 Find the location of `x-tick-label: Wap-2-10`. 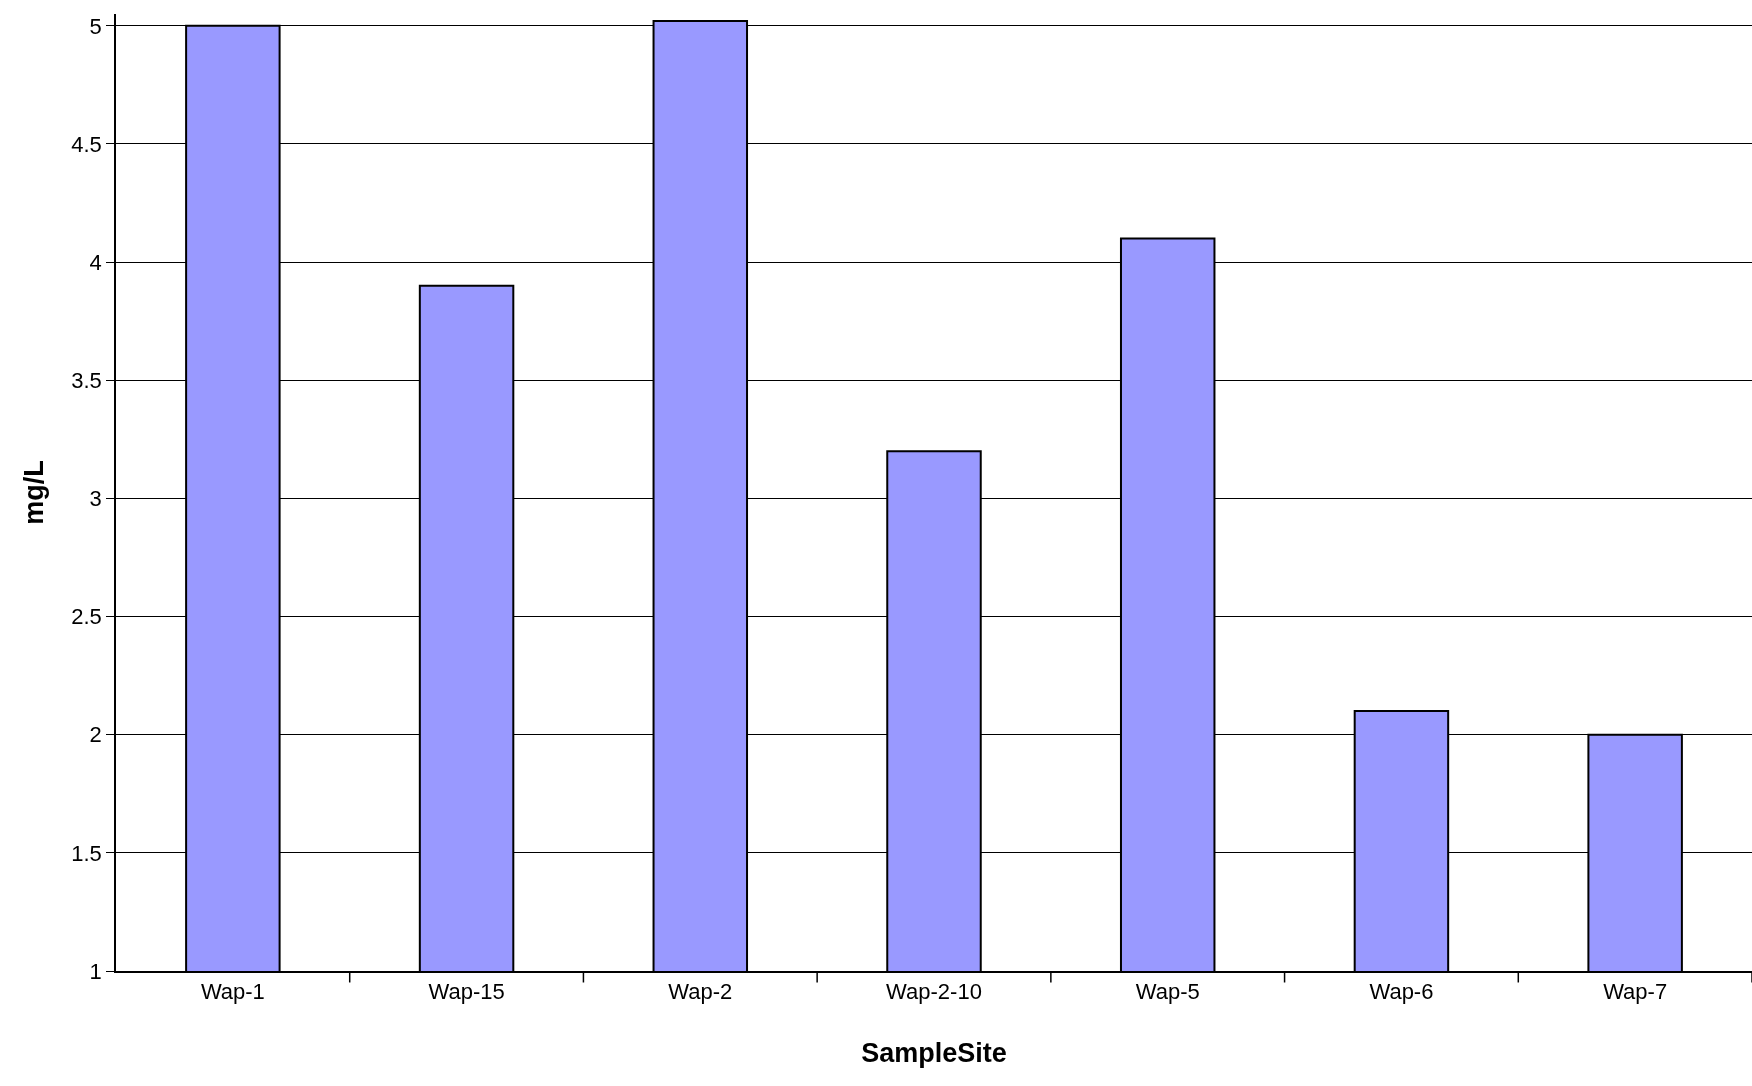

x-tick-label: Wap-2-10 is located at coordinates (934, 992).